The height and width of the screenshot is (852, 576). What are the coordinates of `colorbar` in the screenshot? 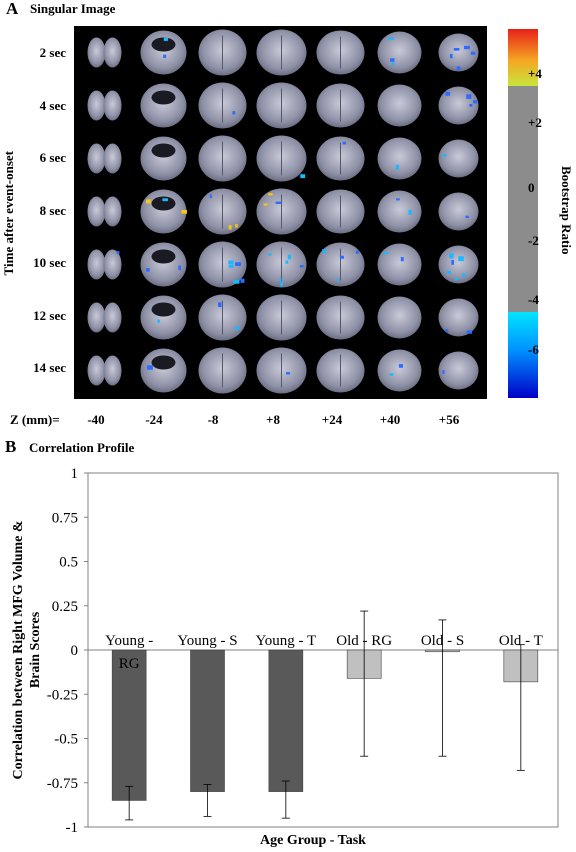 It's located at (523, 213).